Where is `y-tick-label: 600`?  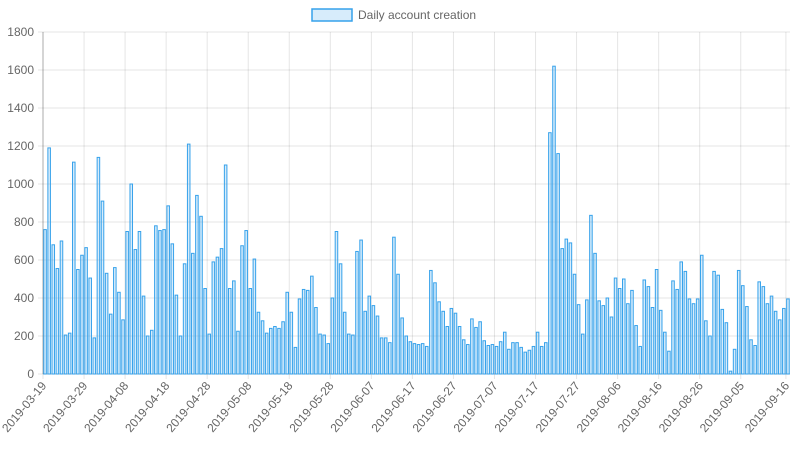 y-tick-label: 600 is located at coordinates (24, 260).